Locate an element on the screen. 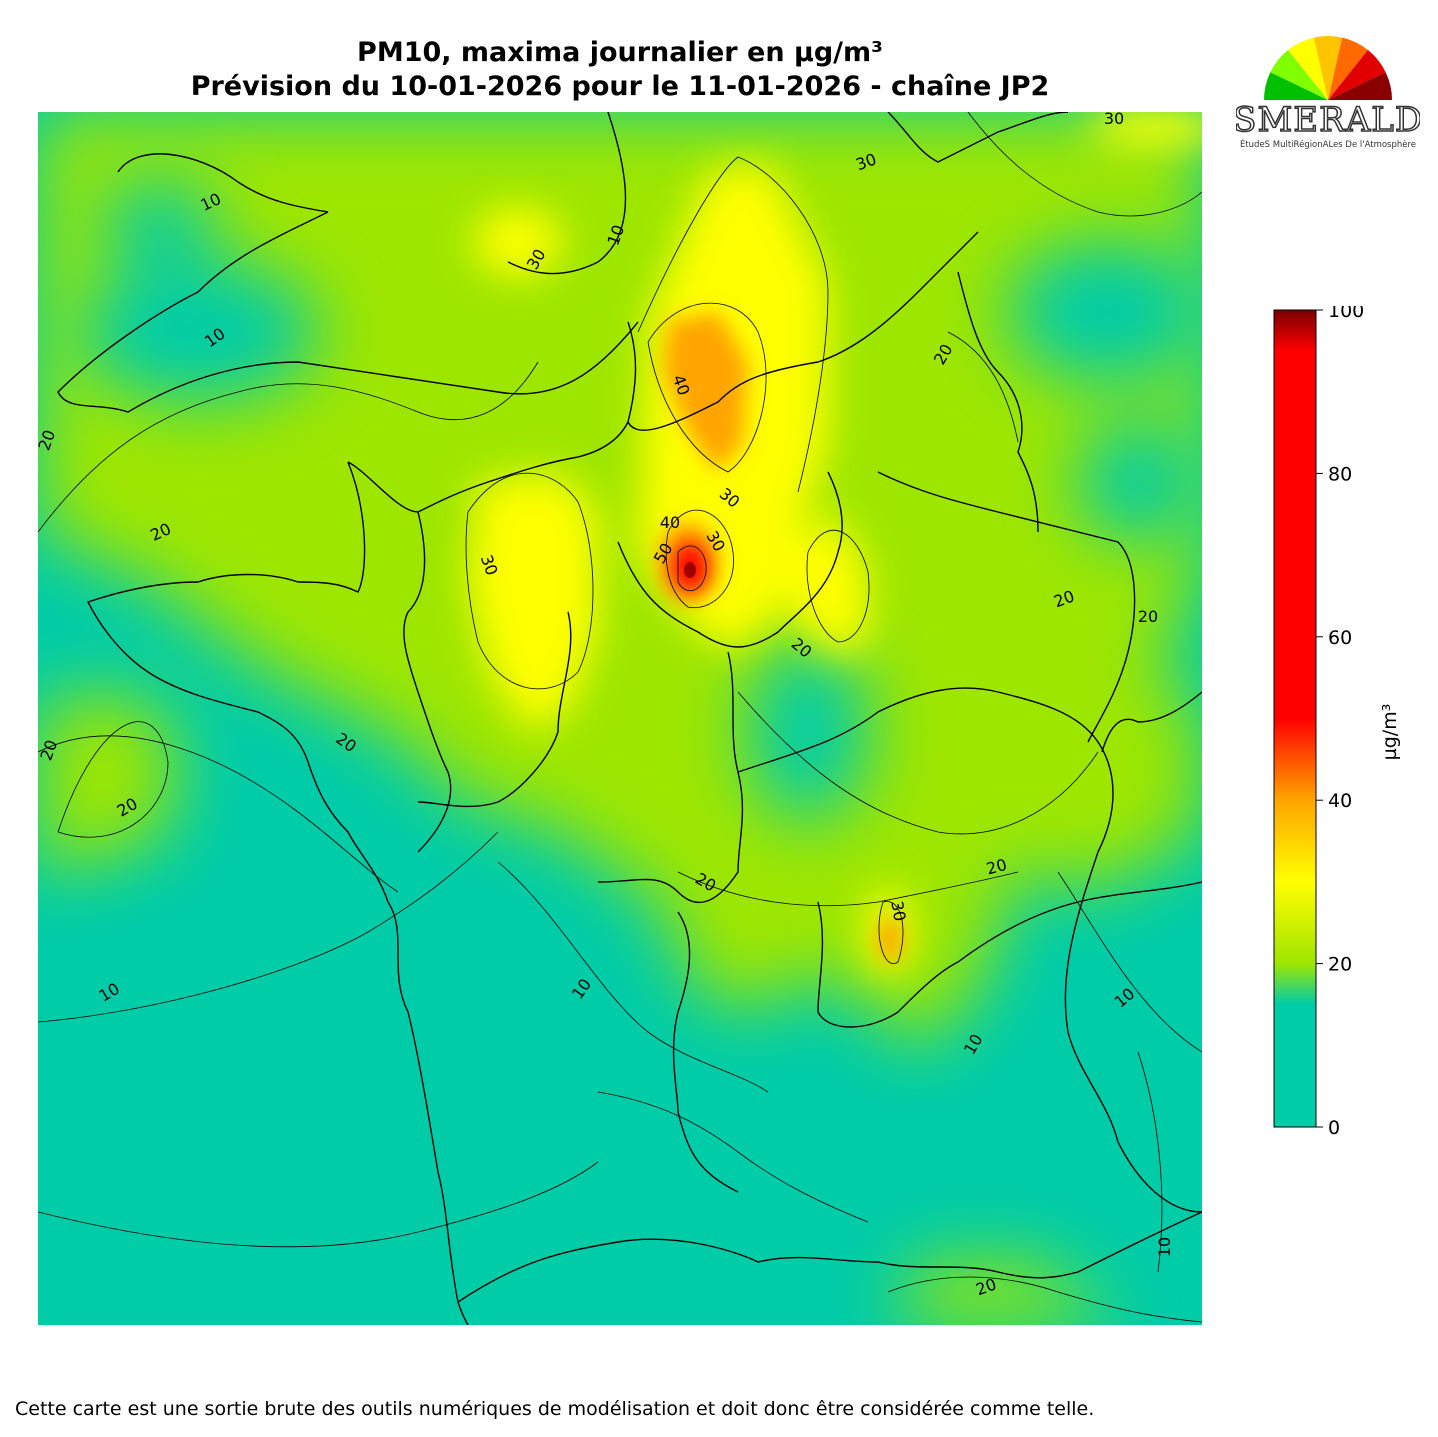  colorbar-tick-label: 0 is located at coordinates (1334, 1126).